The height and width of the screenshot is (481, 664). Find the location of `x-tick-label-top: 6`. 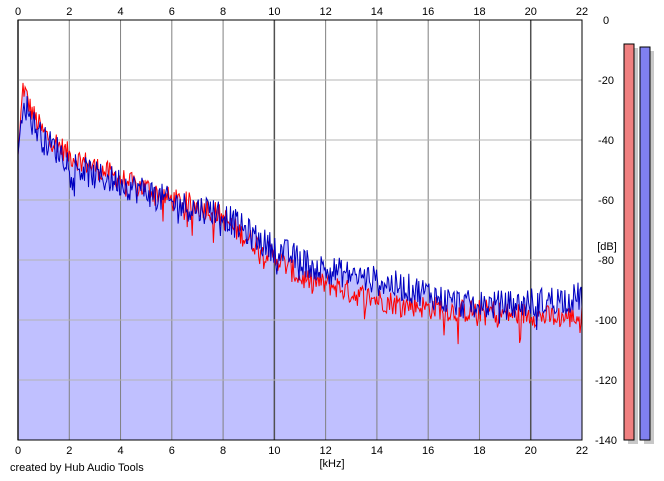

x-tick-label-top: 6 is located at coordinates (172, 12).